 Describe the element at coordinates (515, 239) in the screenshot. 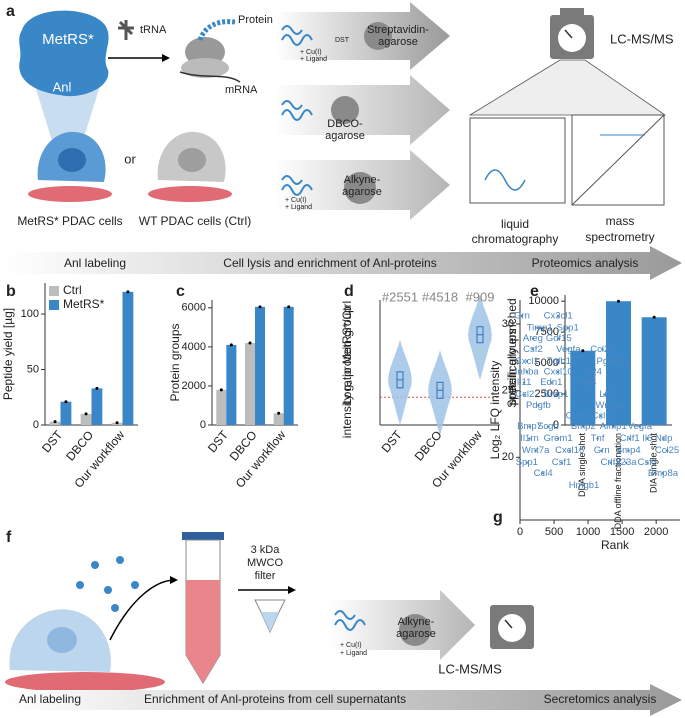

I see `lc-label: chromatography` at that location.